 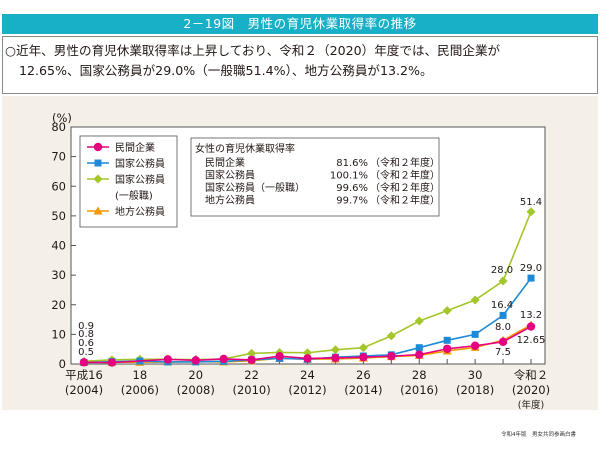 I want to click on data-label: 12.65, so click(x=531, y=340).